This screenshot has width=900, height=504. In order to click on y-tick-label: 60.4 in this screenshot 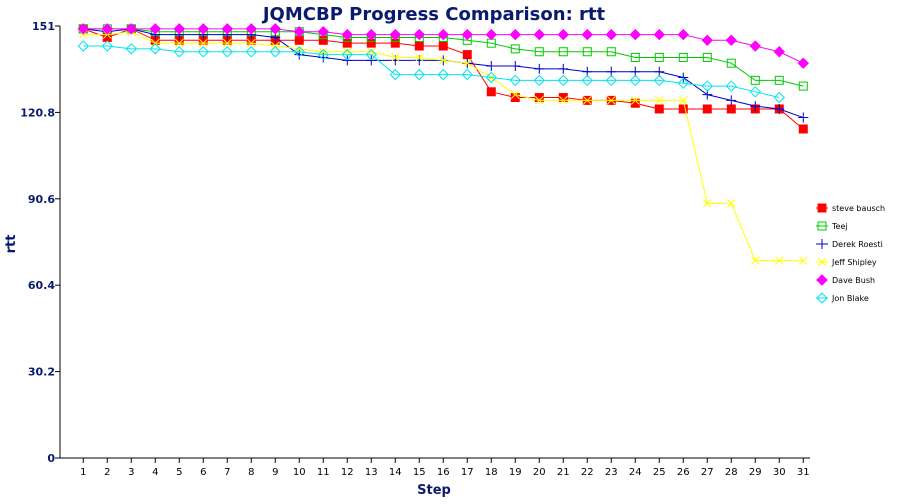, I will do `click(41, 285)`.